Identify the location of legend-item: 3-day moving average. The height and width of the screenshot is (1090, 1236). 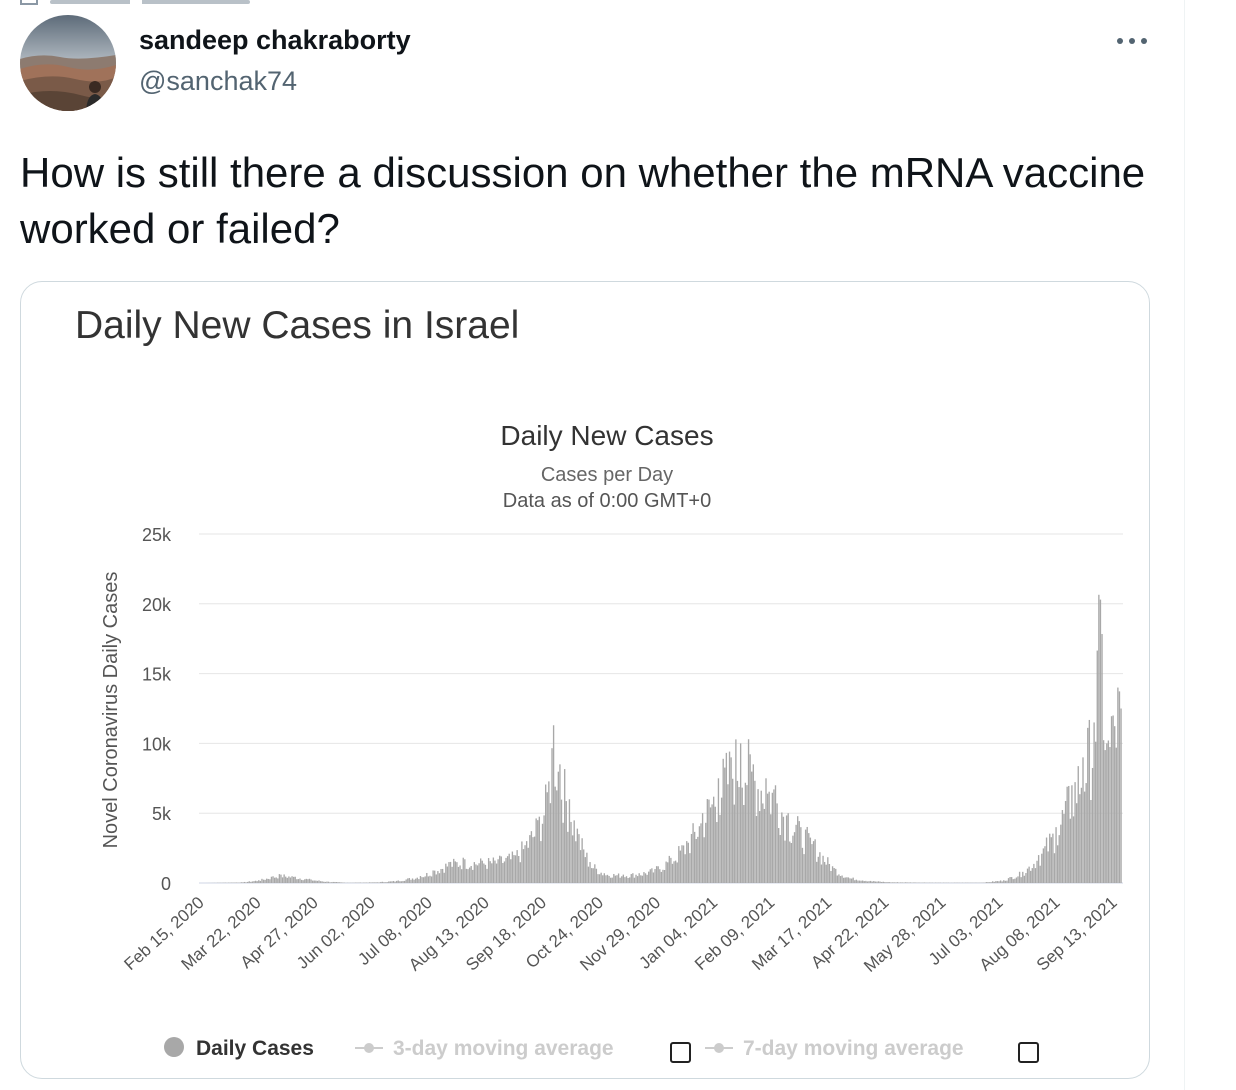
(484, 1048).